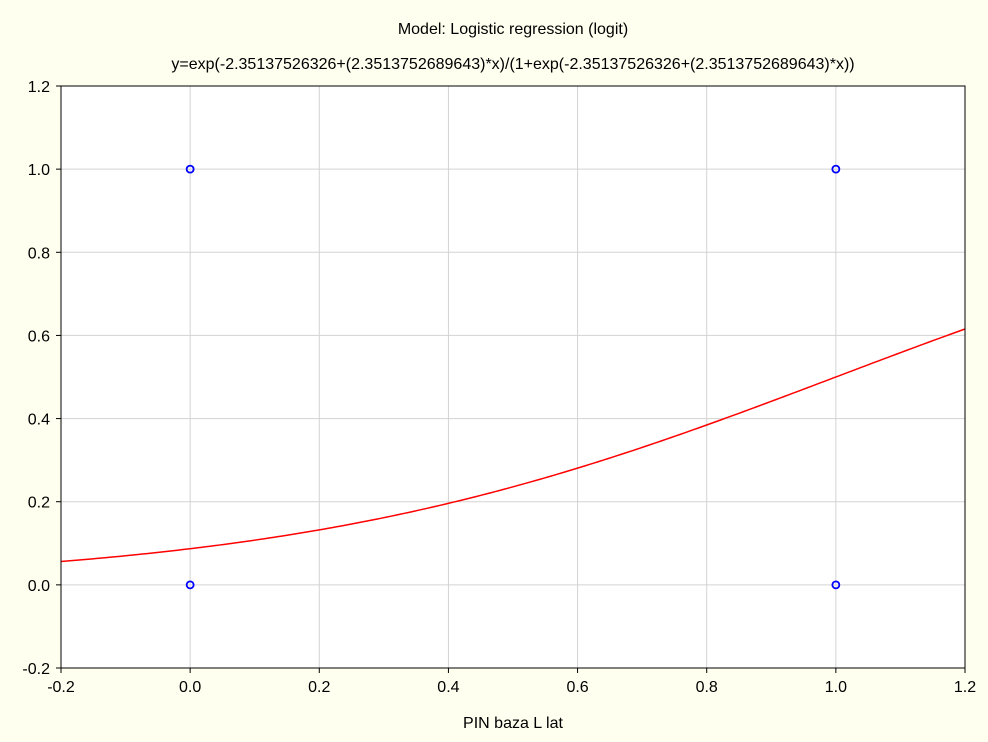  I want to click on x-tick-label: -0.2, so click(61, 687).